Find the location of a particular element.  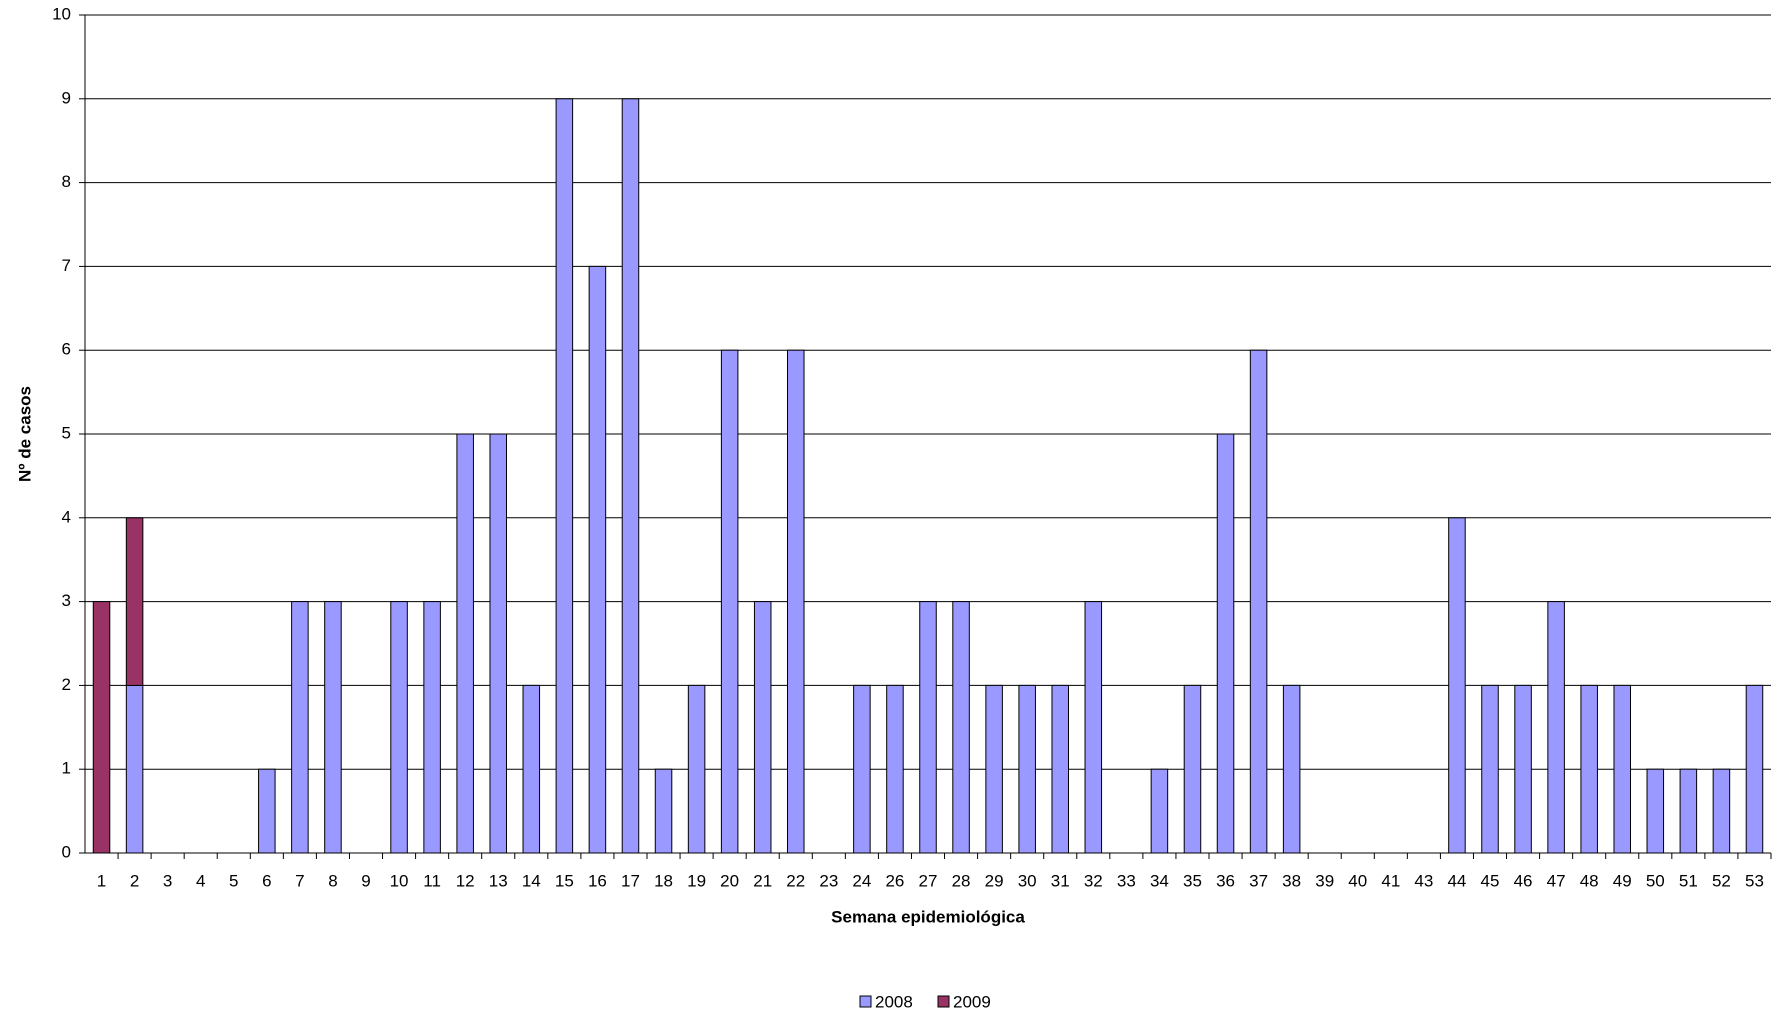

x-tick-label: 24 is located at coordinates (861, 880).